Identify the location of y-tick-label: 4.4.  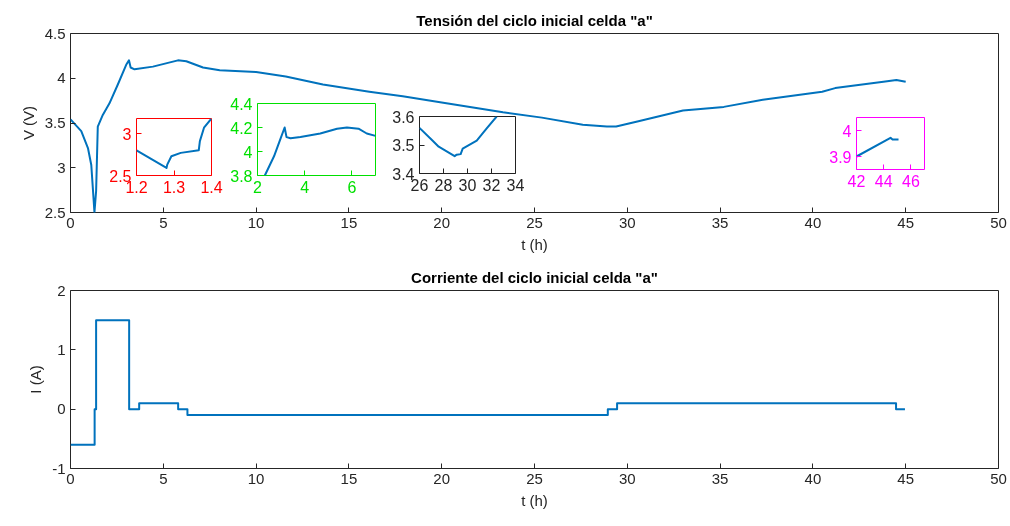
(241, 104).